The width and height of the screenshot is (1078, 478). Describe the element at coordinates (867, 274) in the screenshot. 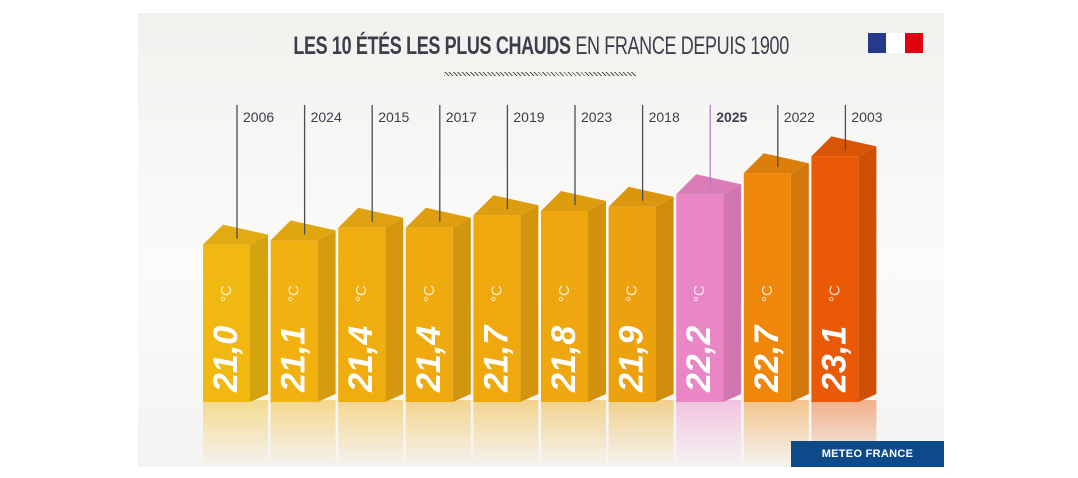

I see `bar-side-2003` at that location.